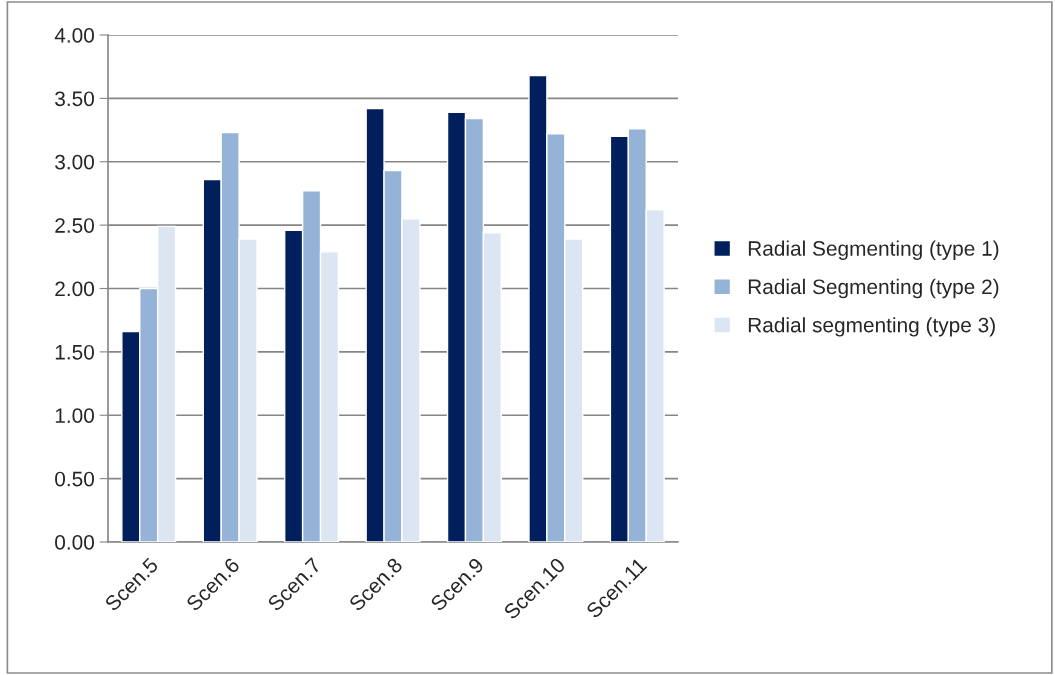 This screenshot has height=675, width=1055. I want to click on y-tick-label: 2.00, so click(74, 289).